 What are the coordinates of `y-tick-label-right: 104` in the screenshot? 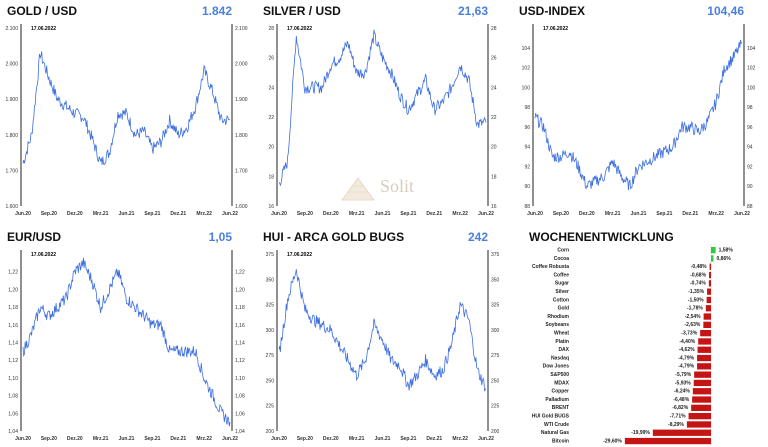 It's located at (751, 49).